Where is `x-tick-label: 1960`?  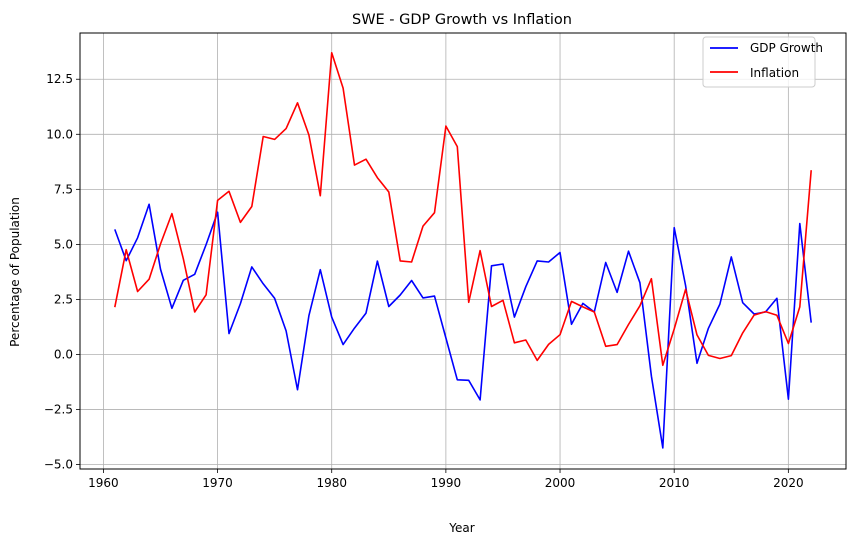 x-tick-label: 1960 is located at coordinates (103, 483).